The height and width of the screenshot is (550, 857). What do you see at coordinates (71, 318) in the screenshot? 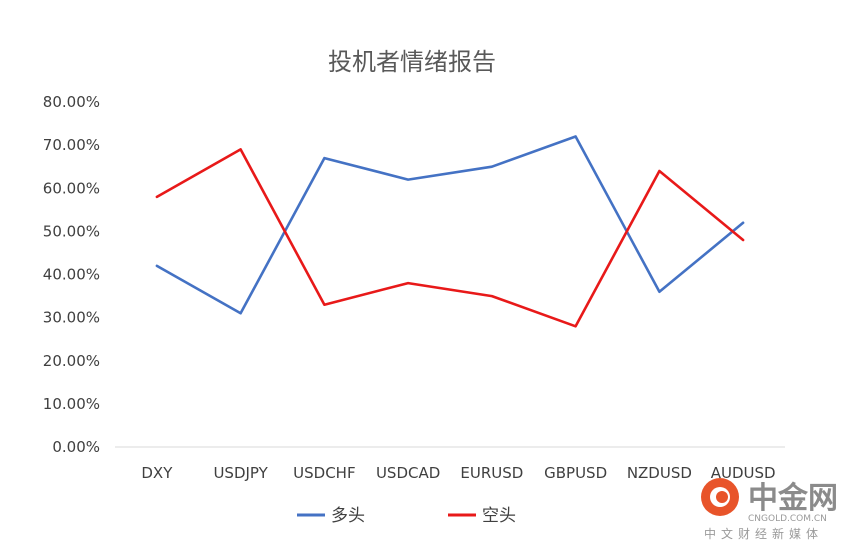
I see `y-tick-label: 30.00%` at bounding box center [71, 318].